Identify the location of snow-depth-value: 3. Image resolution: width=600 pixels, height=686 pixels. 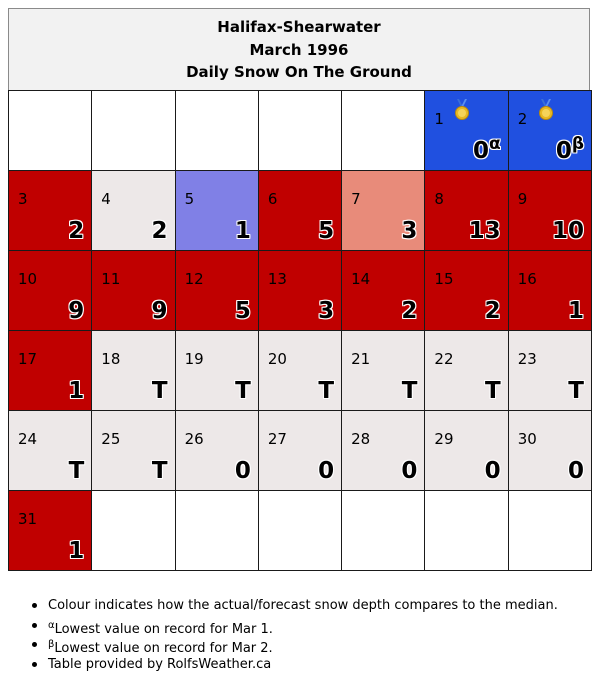
(409, 231).